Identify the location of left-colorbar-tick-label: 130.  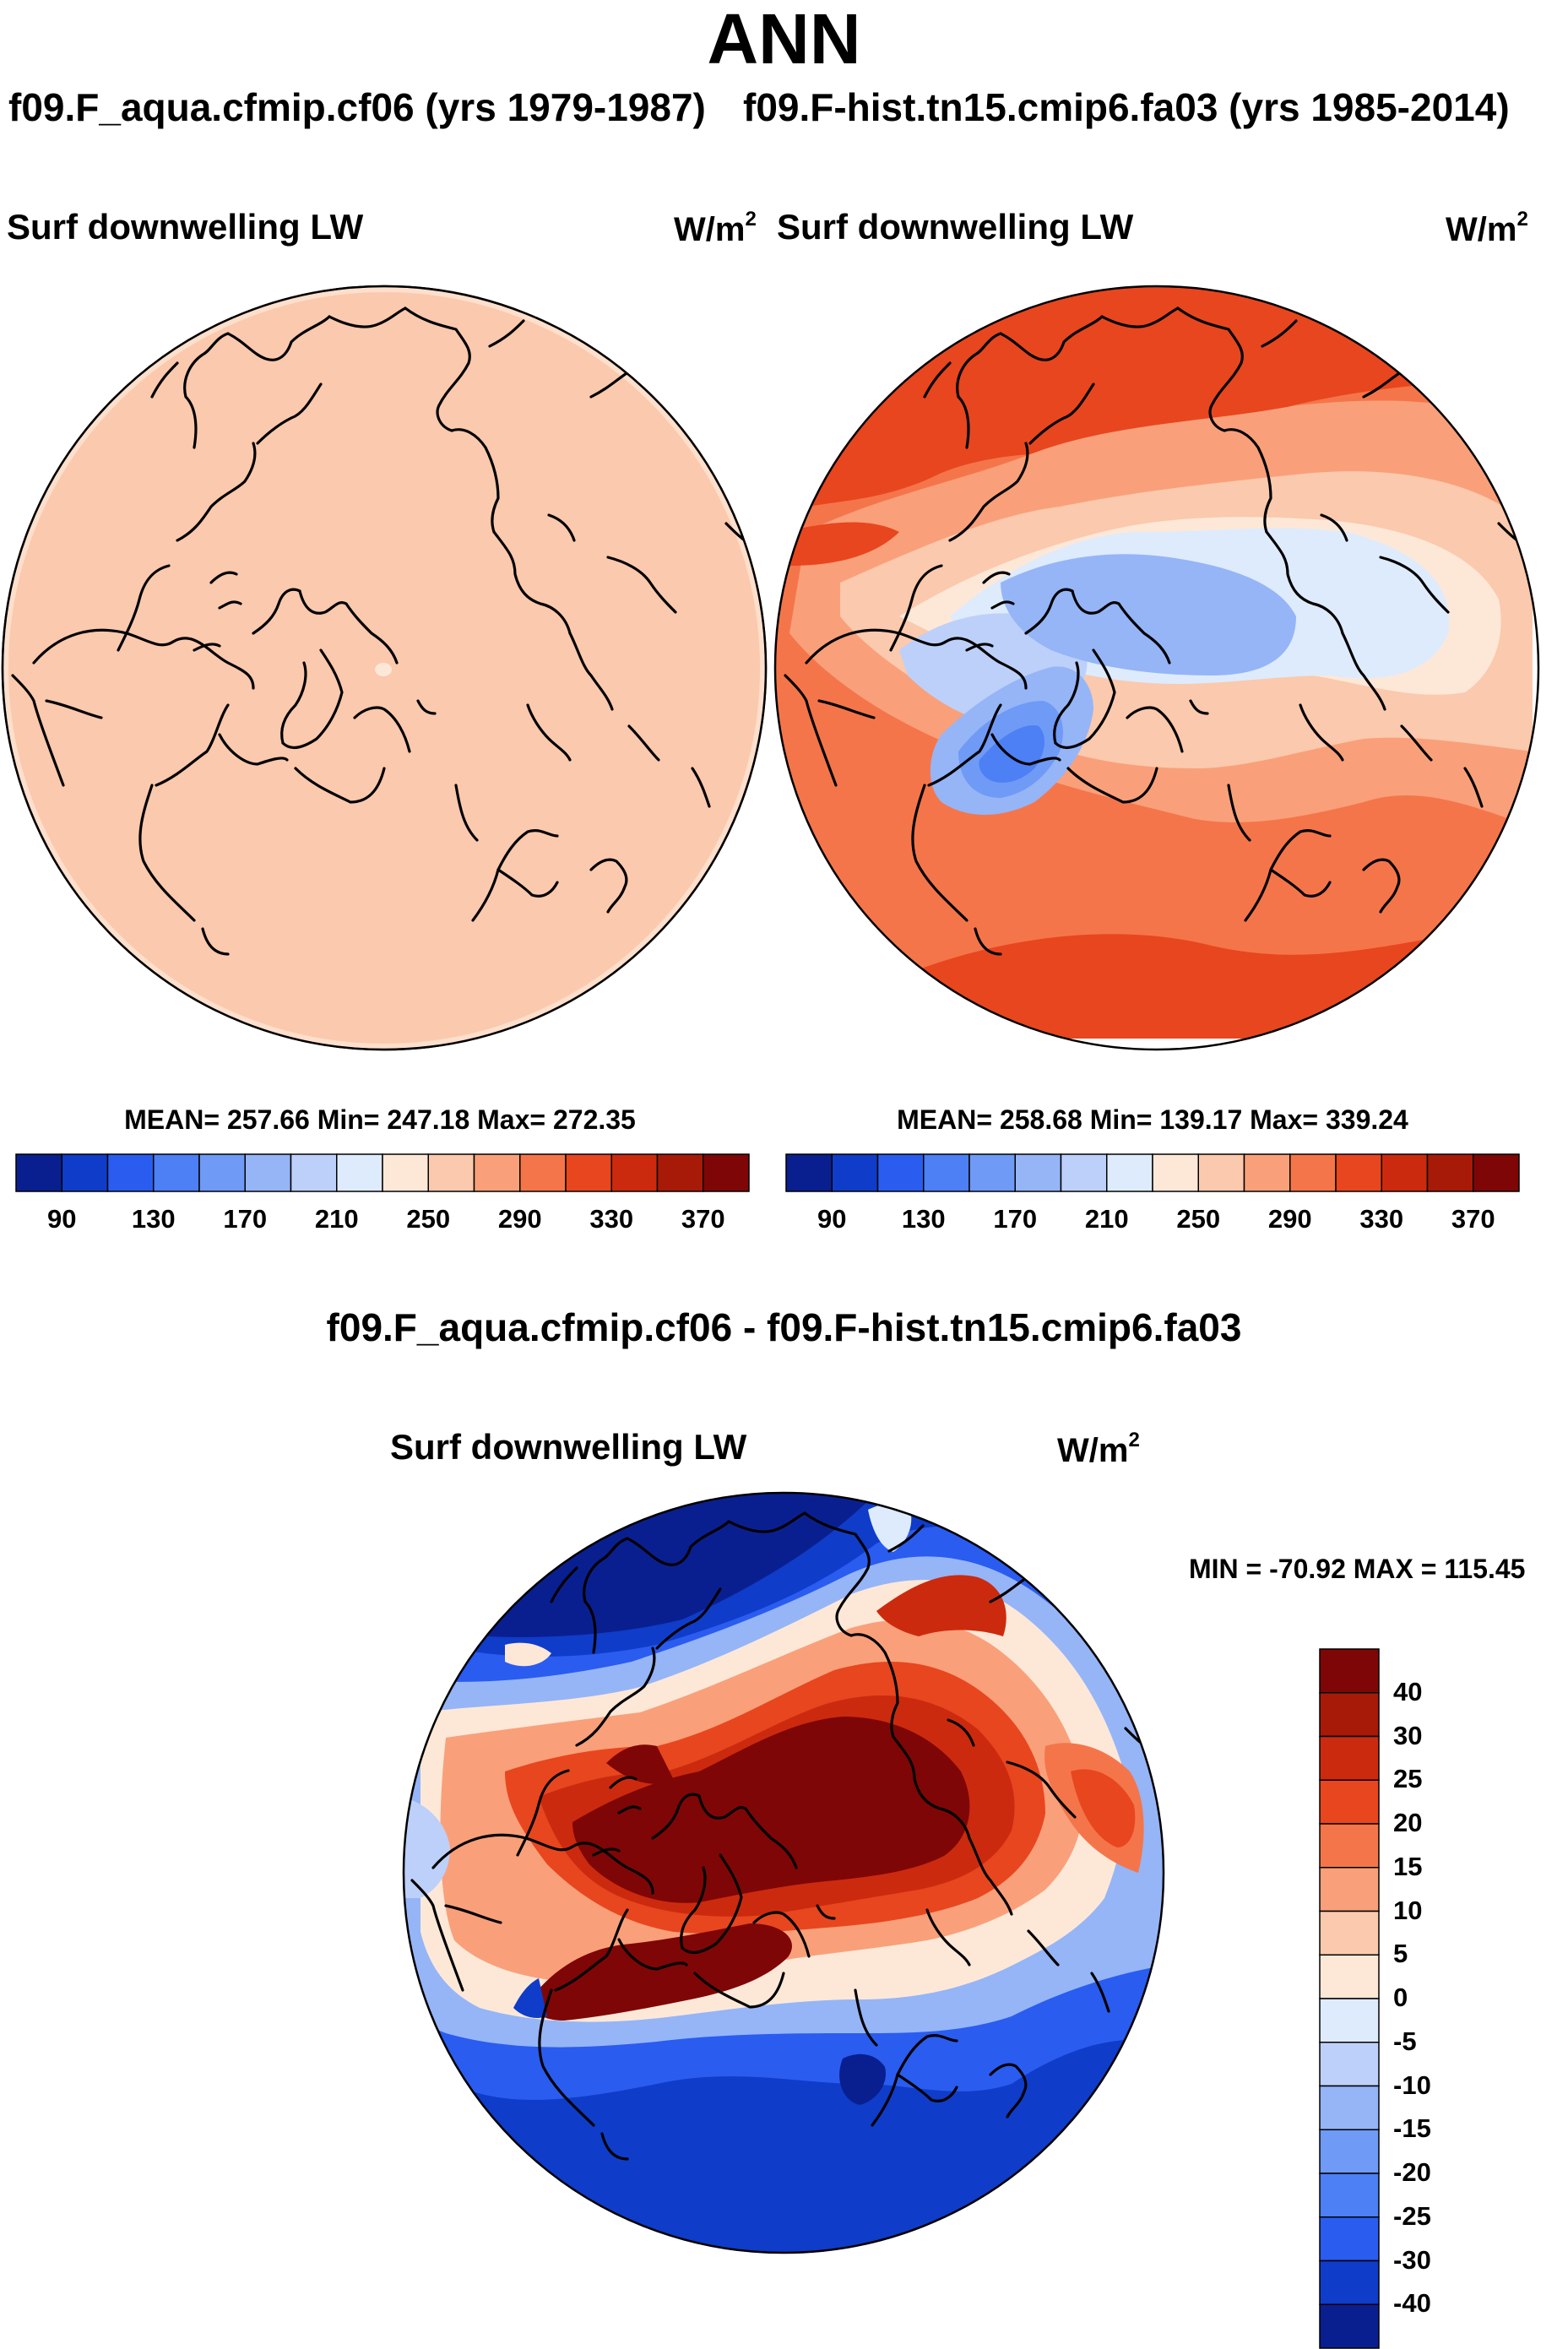
(153, 1219).